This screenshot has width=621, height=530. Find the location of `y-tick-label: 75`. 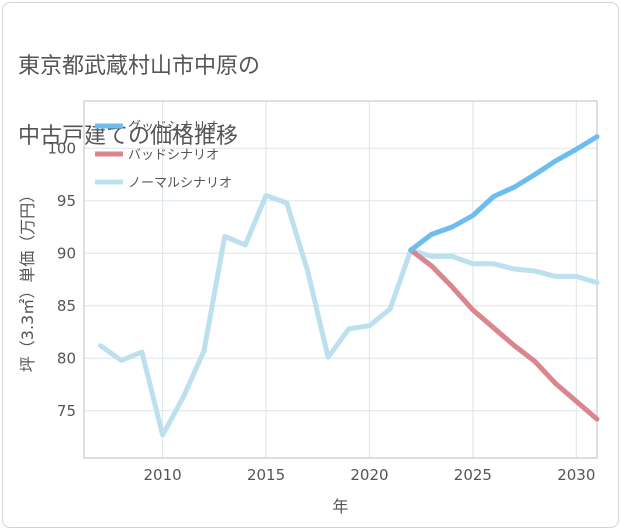

y-tick-label: 75 is located at coordinates (66, 411).